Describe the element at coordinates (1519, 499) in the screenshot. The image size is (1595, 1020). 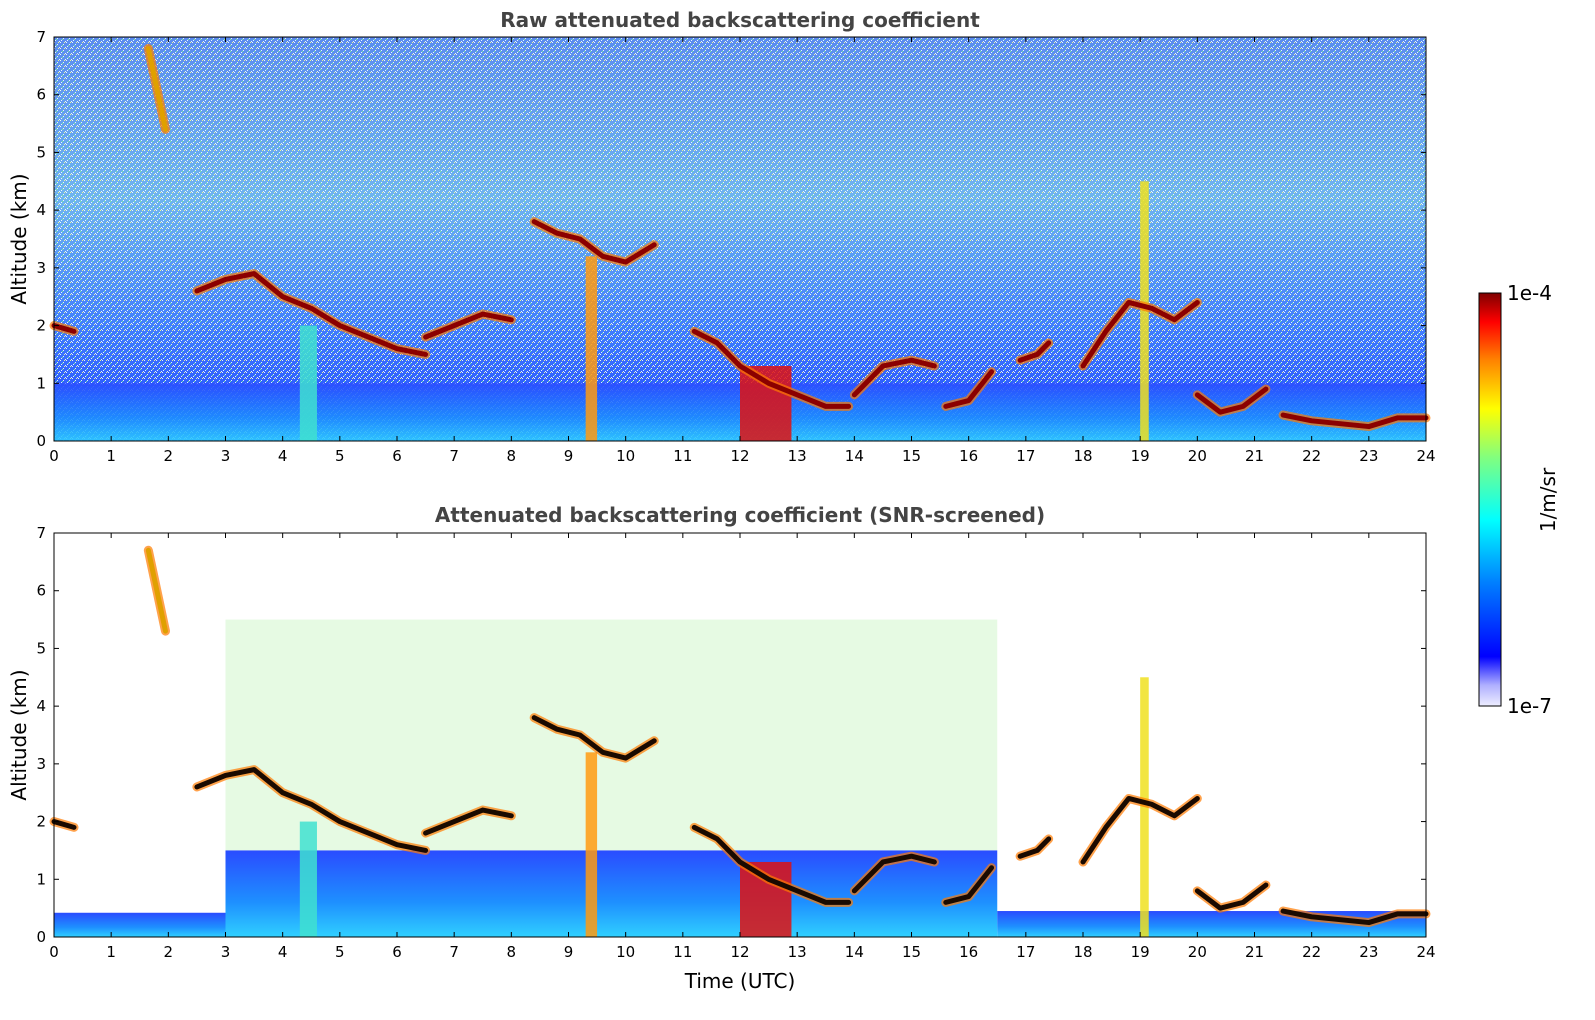
I see `colorbar: 1e-4 1e-7 1/m/sr` at that location.